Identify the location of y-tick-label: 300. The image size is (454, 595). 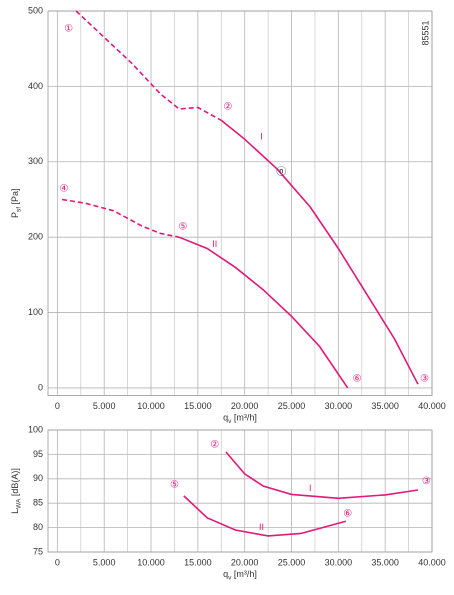
(35, 161).